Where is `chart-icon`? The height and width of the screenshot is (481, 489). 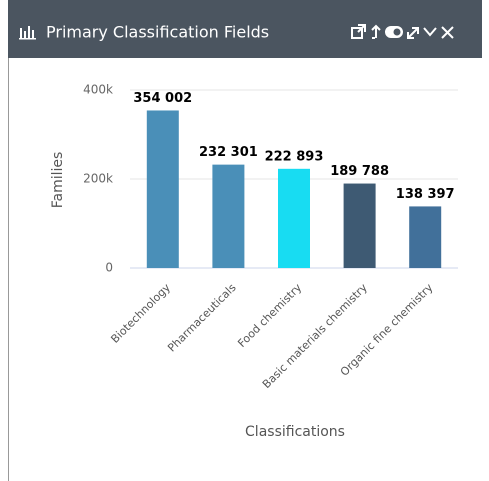 chart-icon is located at coordinates (27, 33).